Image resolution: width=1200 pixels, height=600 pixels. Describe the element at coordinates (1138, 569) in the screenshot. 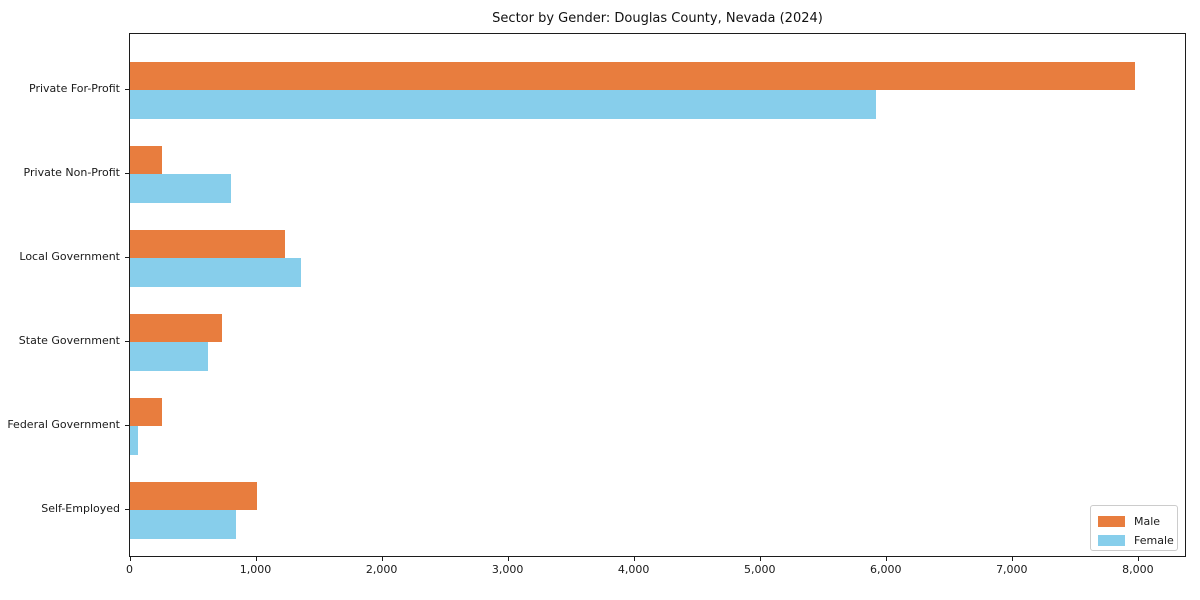

I see `x-tick-label-8-000: 8,000` at that location.